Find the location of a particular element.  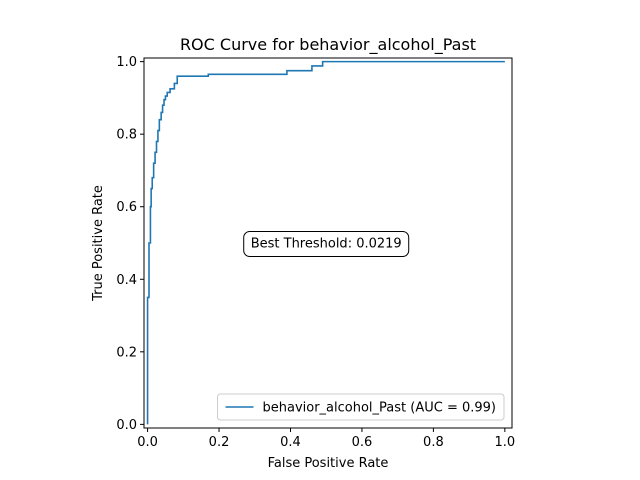

y-tick-label: 0.2 is located at coordinates (126, 352).